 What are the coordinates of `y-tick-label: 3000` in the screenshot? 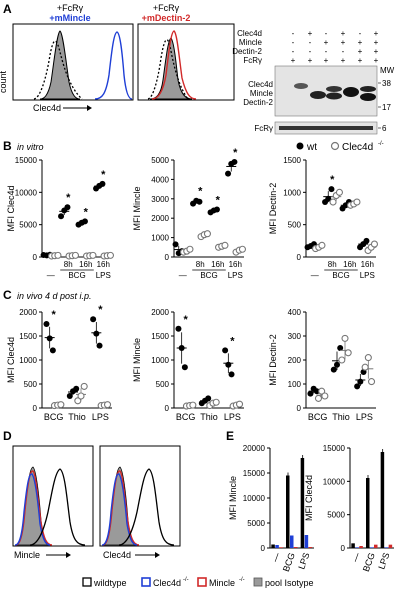 It's located at (160, 199).